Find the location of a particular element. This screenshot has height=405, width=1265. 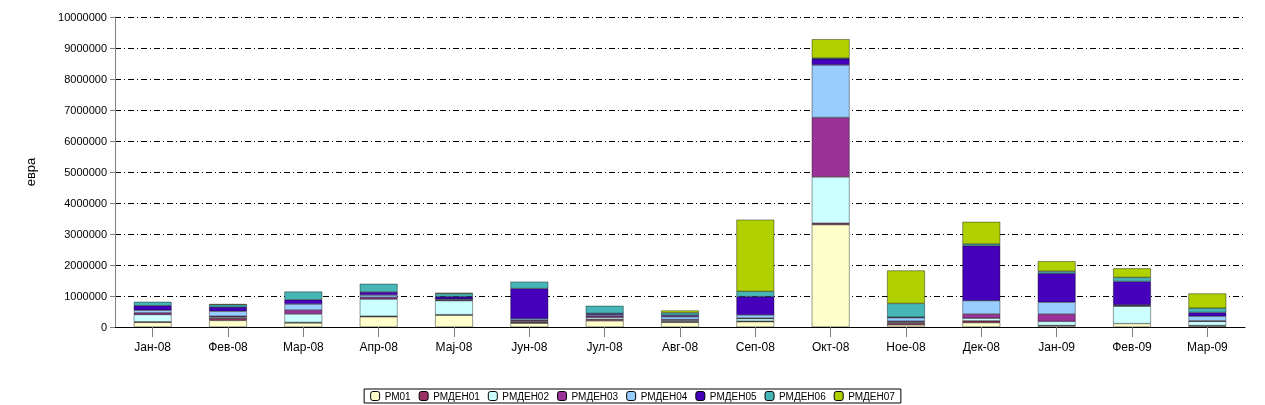

x-tick-label: Фев-08 is located at coordinates (228, 347).